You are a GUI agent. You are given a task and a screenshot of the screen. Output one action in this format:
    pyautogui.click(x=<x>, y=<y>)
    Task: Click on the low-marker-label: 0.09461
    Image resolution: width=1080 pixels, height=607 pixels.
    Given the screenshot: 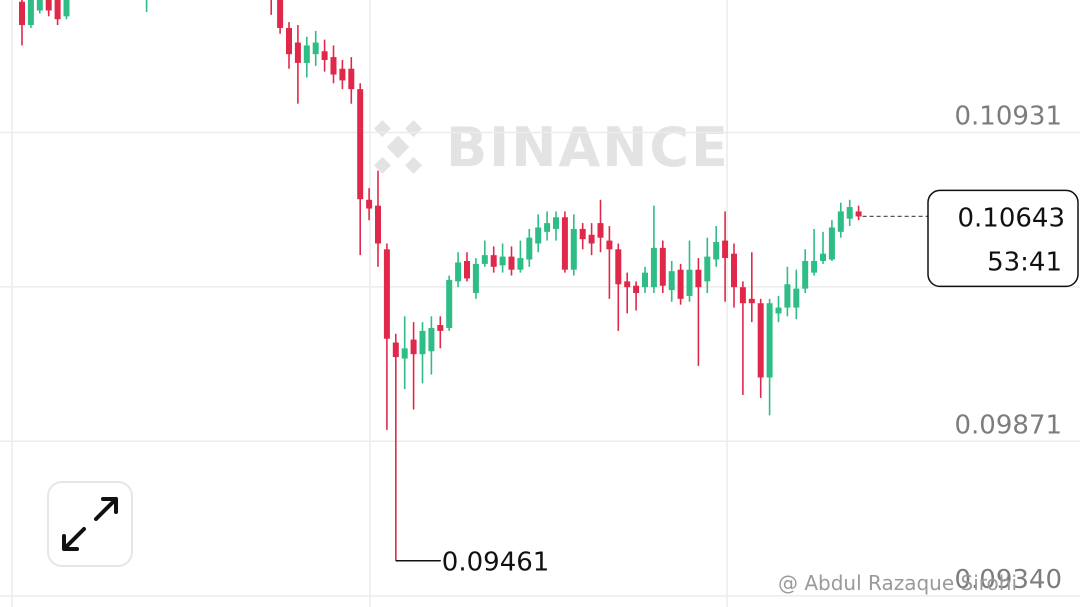 What is the action you would take?
    pyautogui.click(x=496, y=563)
    